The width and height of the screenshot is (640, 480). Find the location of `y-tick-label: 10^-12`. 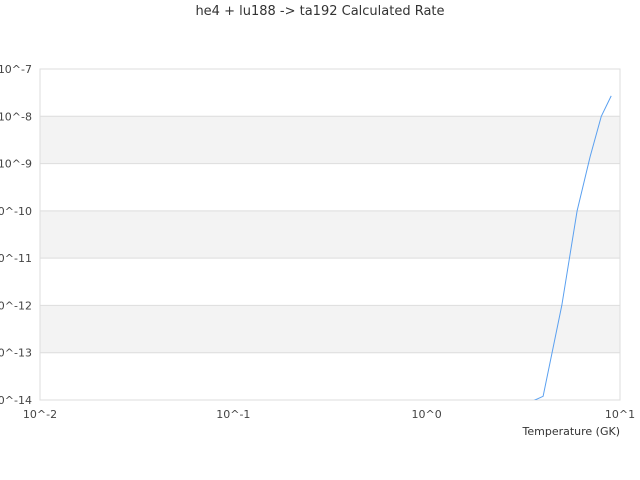

y-tick-label: 10^-12 is located at coordinates (16, 305).